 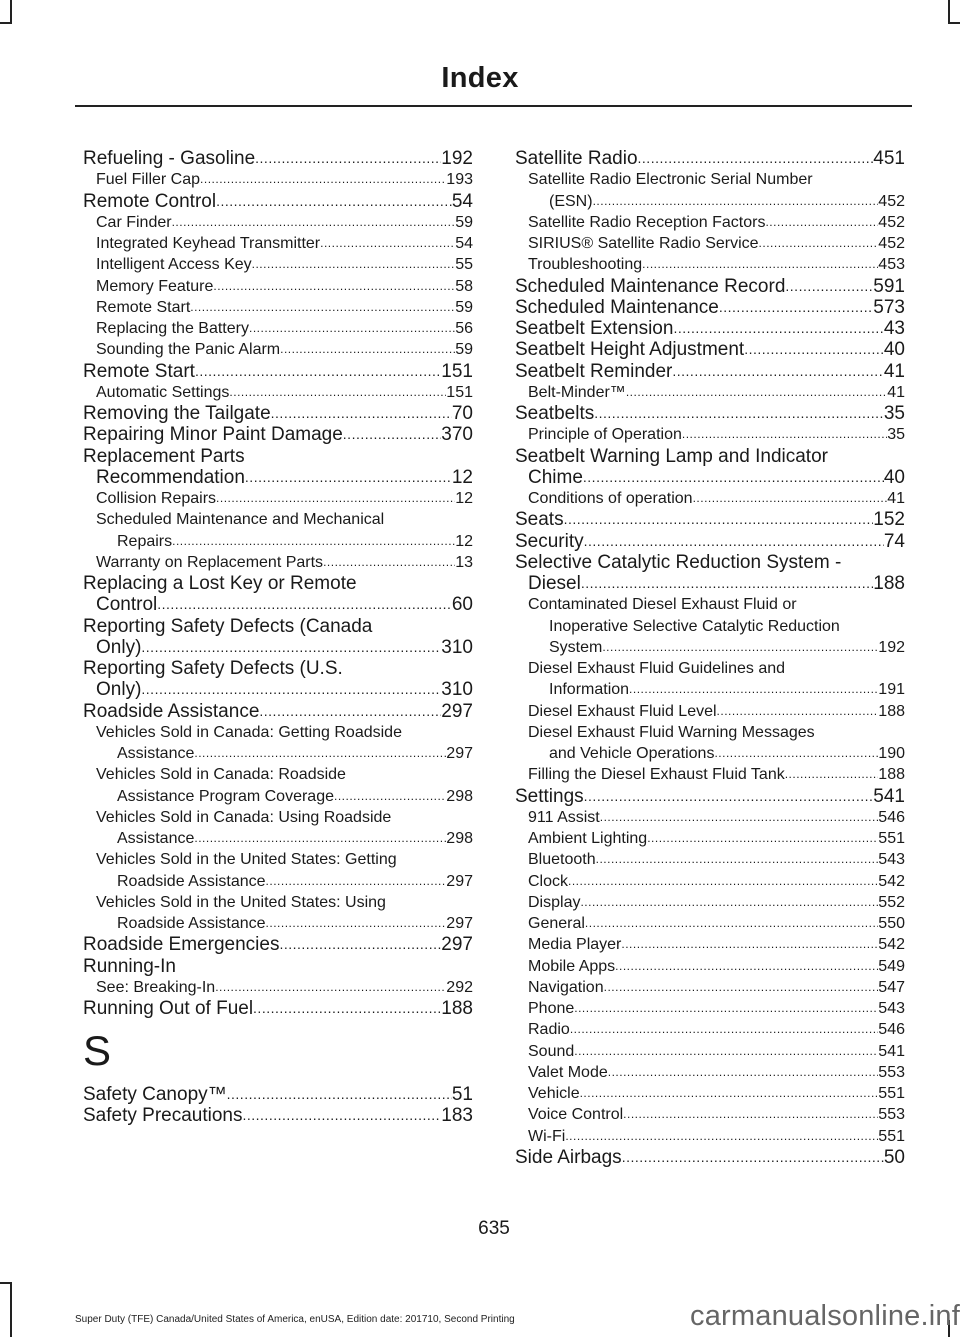 I want to click on index-subentry: Collision Repairs 12, so click(x=278, y=498).